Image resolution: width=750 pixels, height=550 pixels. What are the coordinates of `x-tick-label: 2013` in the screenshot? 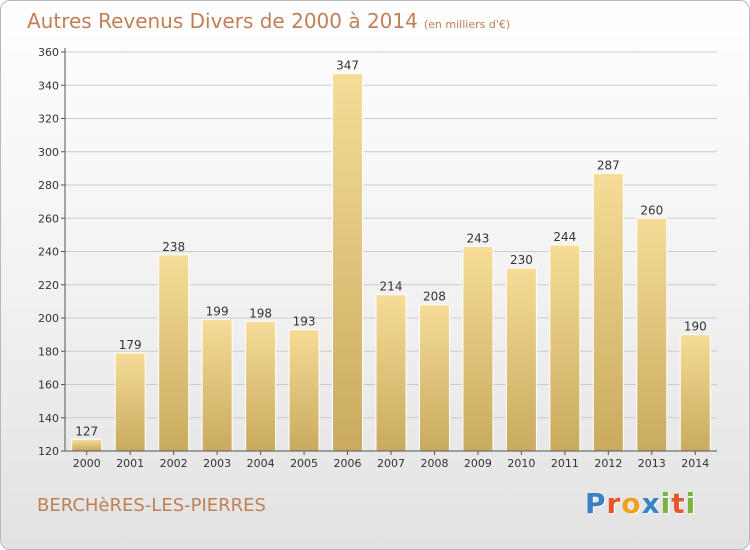 It's located at (652, 463).